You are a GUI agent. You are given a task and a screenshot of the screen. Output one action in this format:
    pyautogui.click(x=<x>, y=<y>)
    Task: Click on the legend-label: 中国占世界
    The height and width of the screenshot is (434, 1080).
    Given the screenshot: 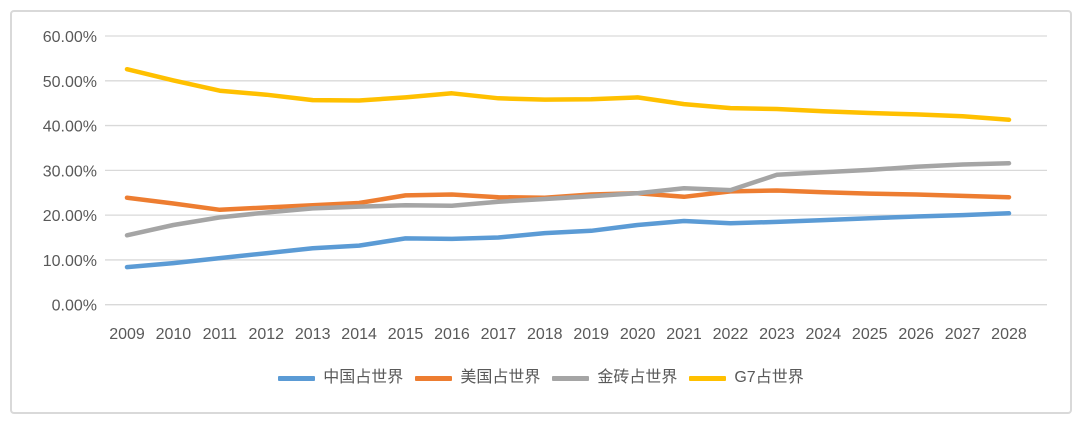 What is the action you would take?
    pyautogui.click(x=363, y=377)
    